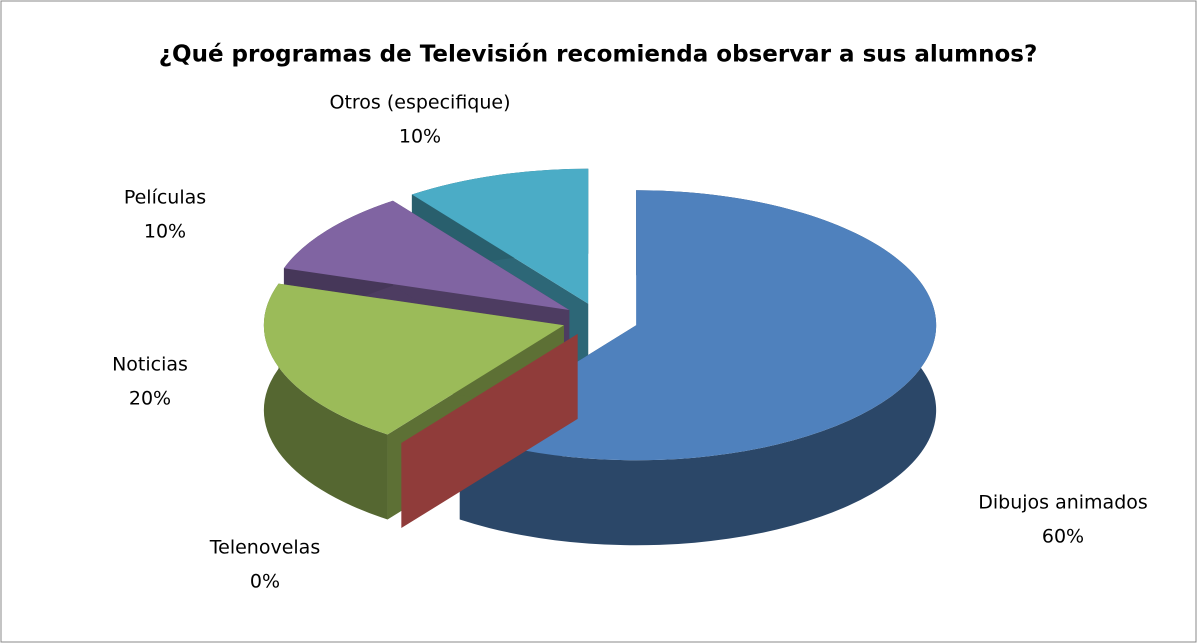 This screenshot has width=1197, height=643. What do you see at coordinates (325, 401) in the screenshot?
I see `slice-side` at bounding box center [325, 401].